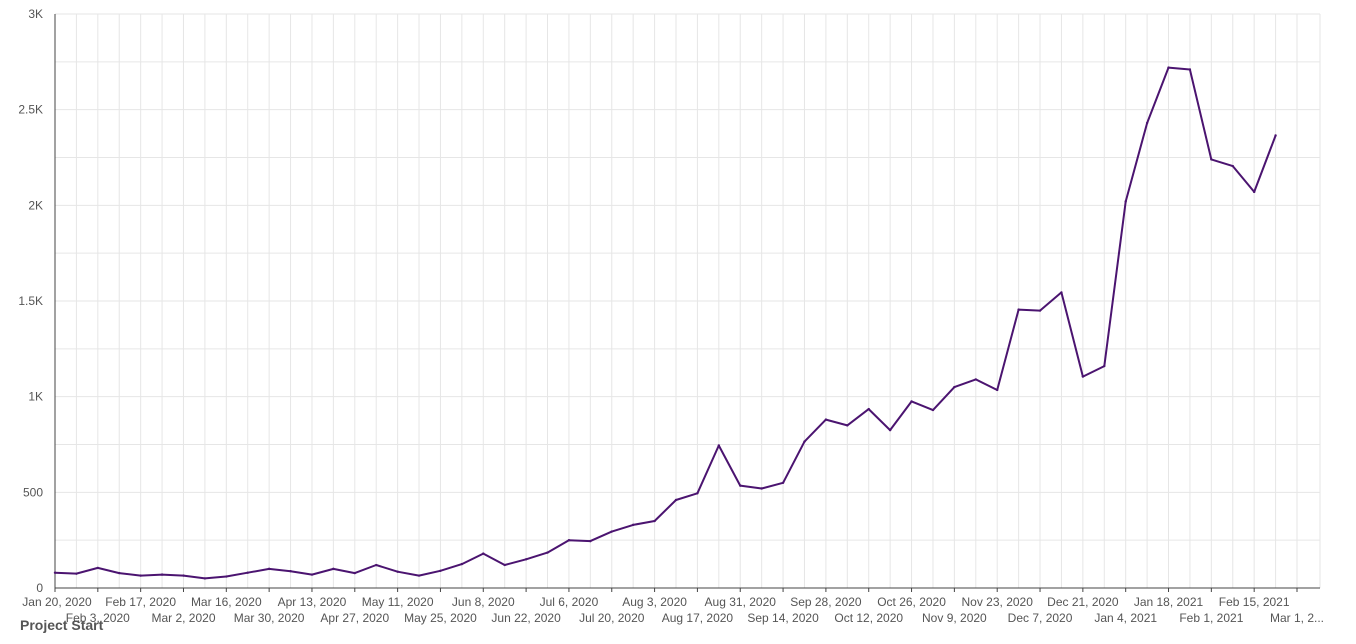 This screenshot has width=1356, height=644. Describe the element at coordinates (62, 625) in the screenshot. I see `x-axis-label: Project Start` at that location.